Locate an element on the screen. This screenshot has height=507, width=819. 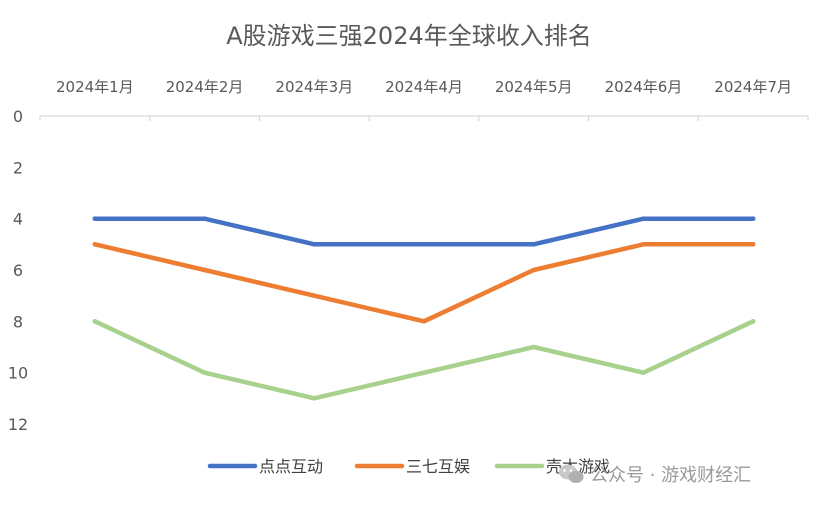
x-tick-label: 2024年4月 is located at coordinates (424, 87).